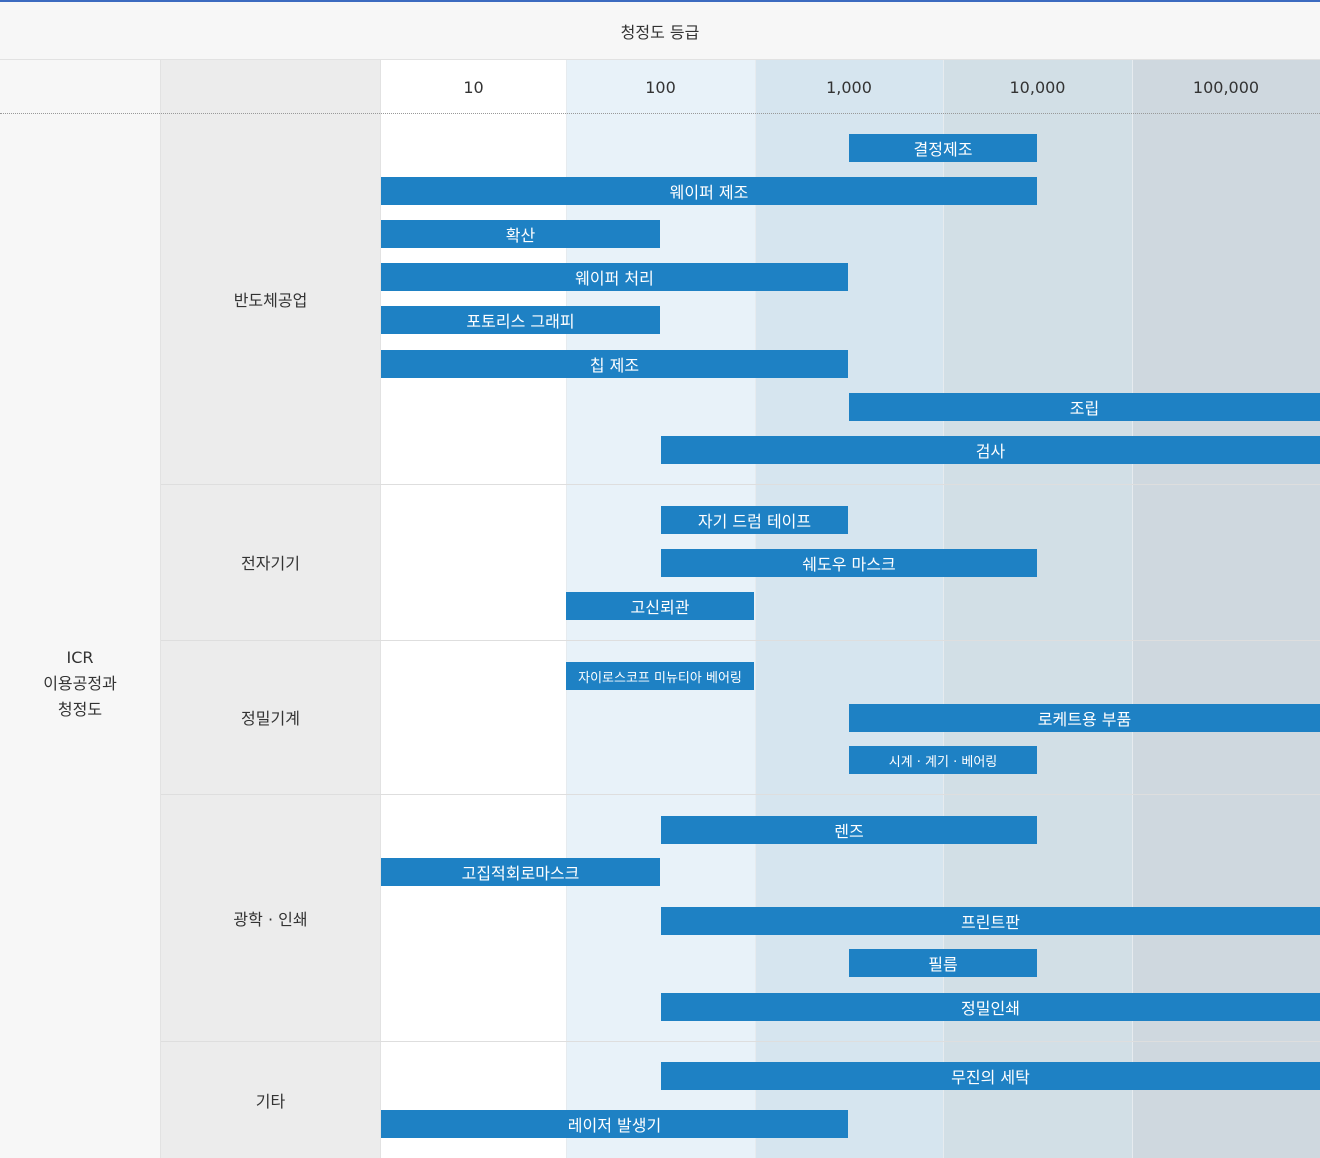 This screenshot has height=1158, width=1320. I want to click on range-bar: 로케트용 부품, so click(1084, 718).